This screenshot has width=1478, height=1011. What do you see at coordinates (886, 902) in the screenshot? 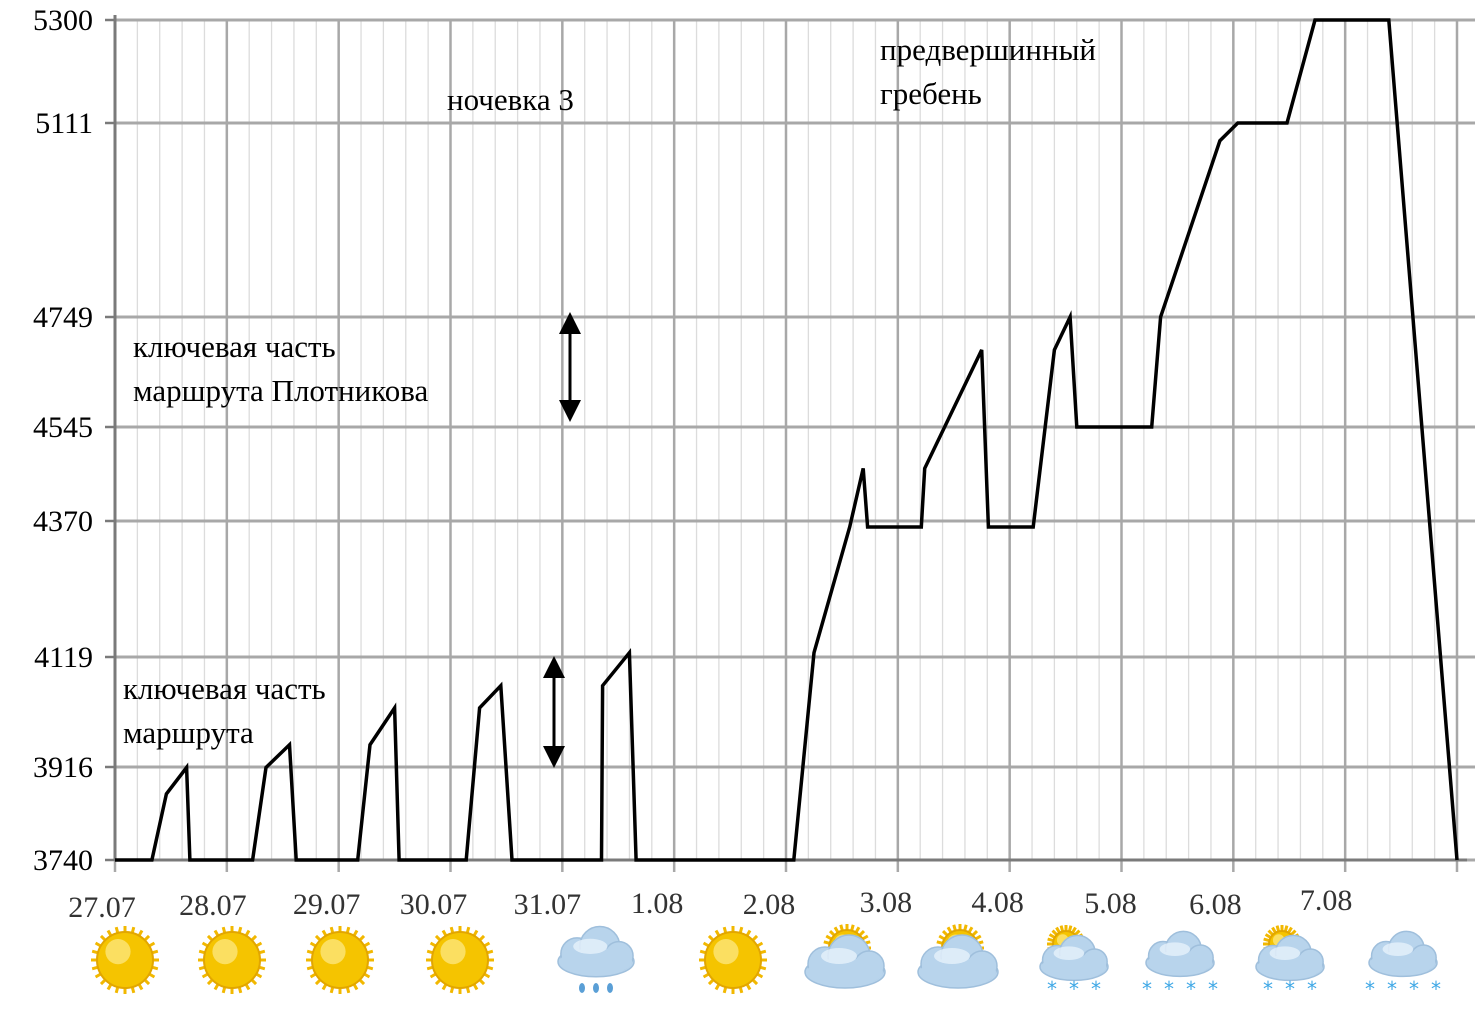
I see `x-tick-label: 3.08` at bounding box center [886, 902].